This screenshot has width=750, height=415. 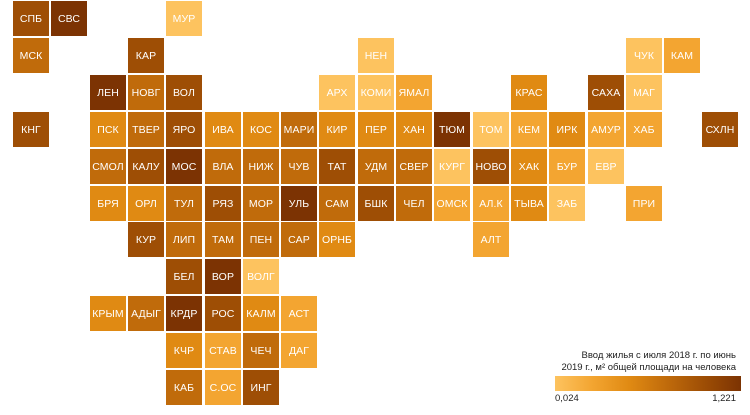 I want to click on region-tile: ЧЕЧ, so click(x=261, y=350).